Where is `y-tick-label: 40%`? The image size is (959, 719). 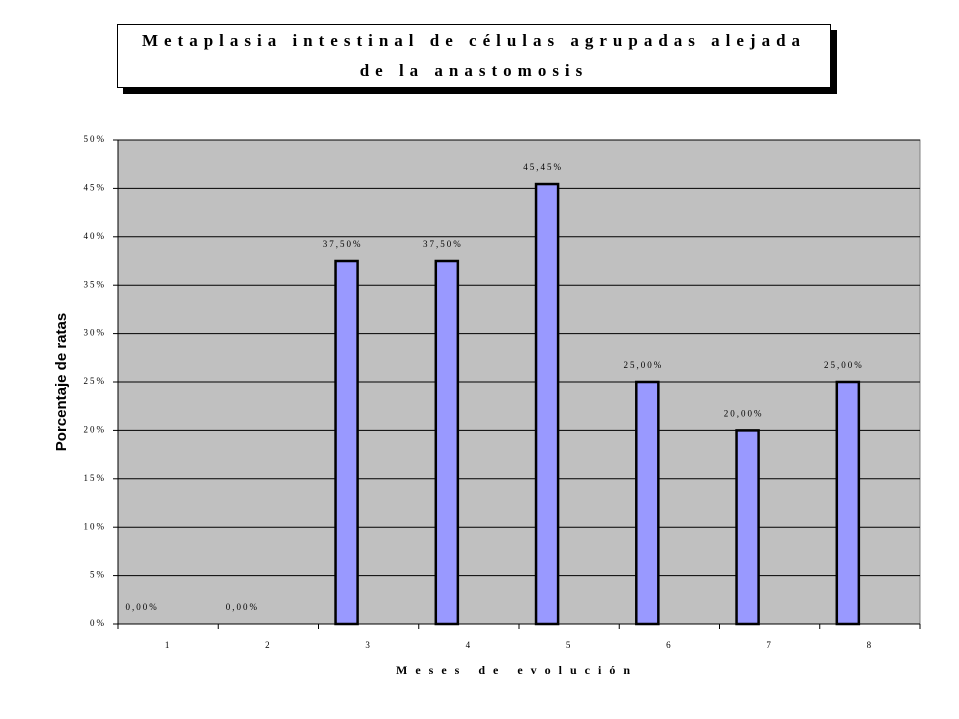 y-tick-label: 40% is located at coordinates (95, 236).